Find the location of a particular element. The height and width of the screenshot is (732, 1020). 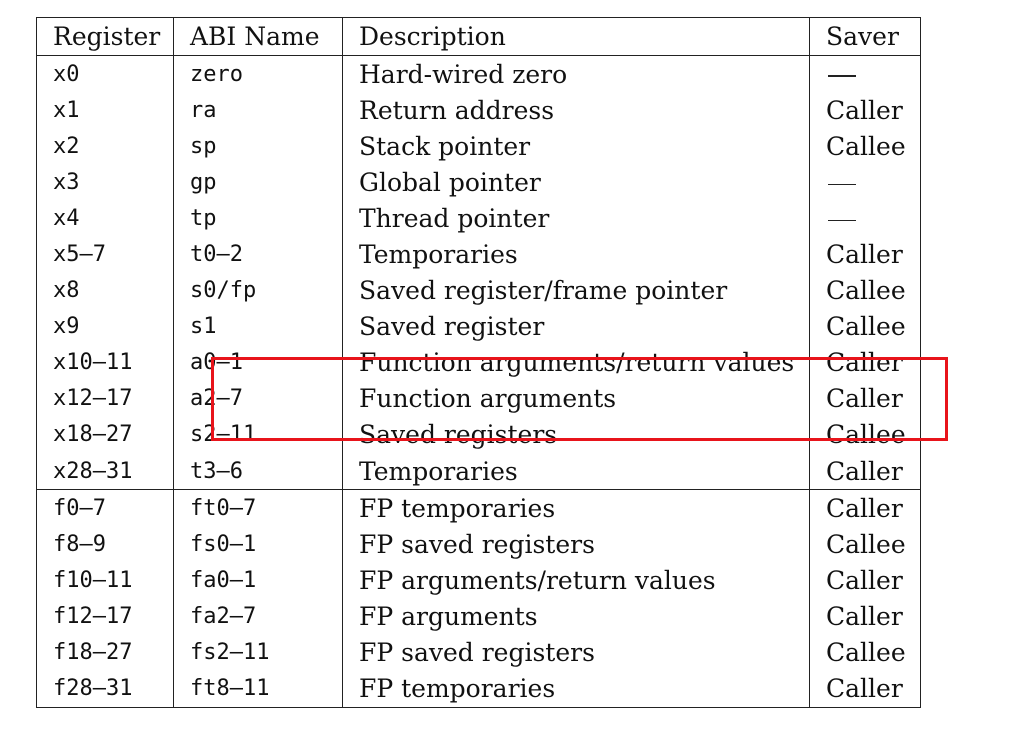

register-cell: x0 is located at coordinates (105, 74).